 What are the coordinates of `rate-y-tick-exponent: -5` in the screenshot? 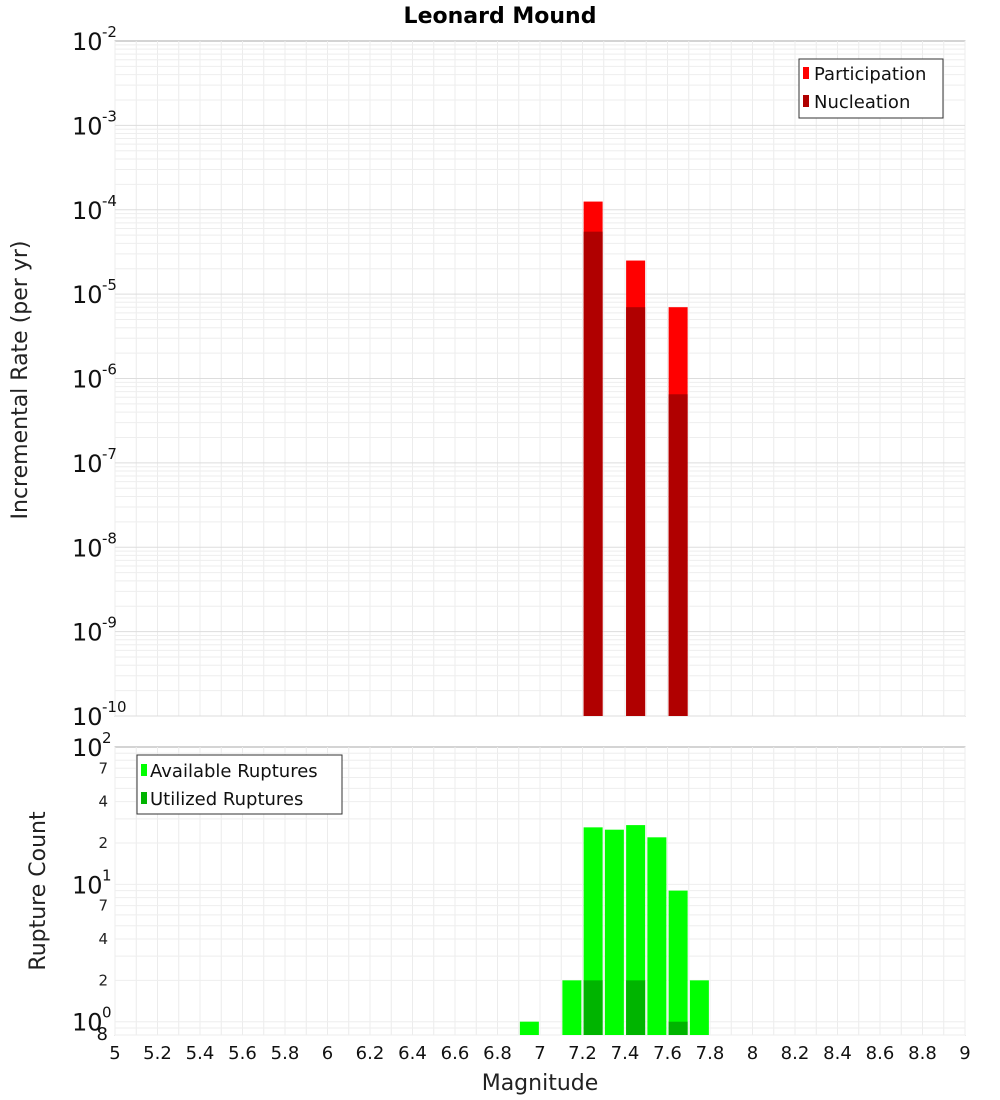 It's located at (109, 285).